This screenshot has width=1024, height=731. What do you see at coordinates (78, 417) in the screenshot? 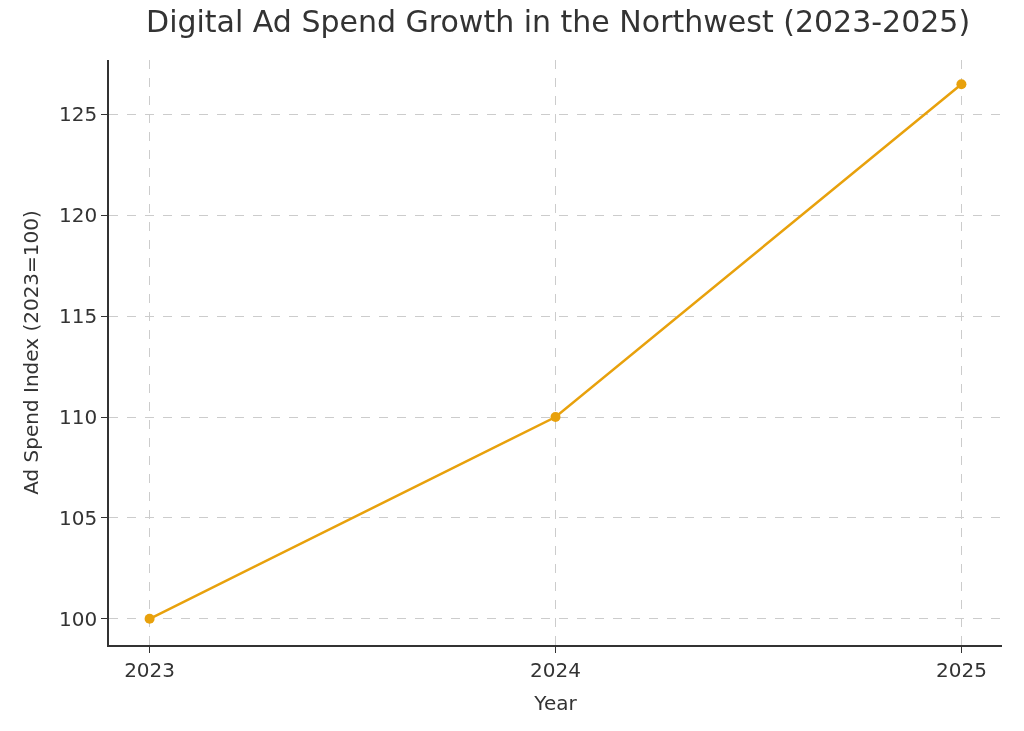
I see `y-tick-label: 110` at bounding box center [78, 417].